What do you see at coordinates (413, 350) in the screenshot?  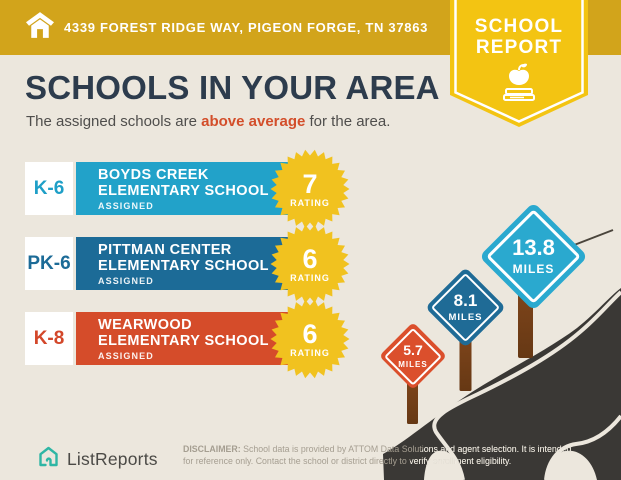 I see `miles-value: 5.7` at bounding box center [413, 350].